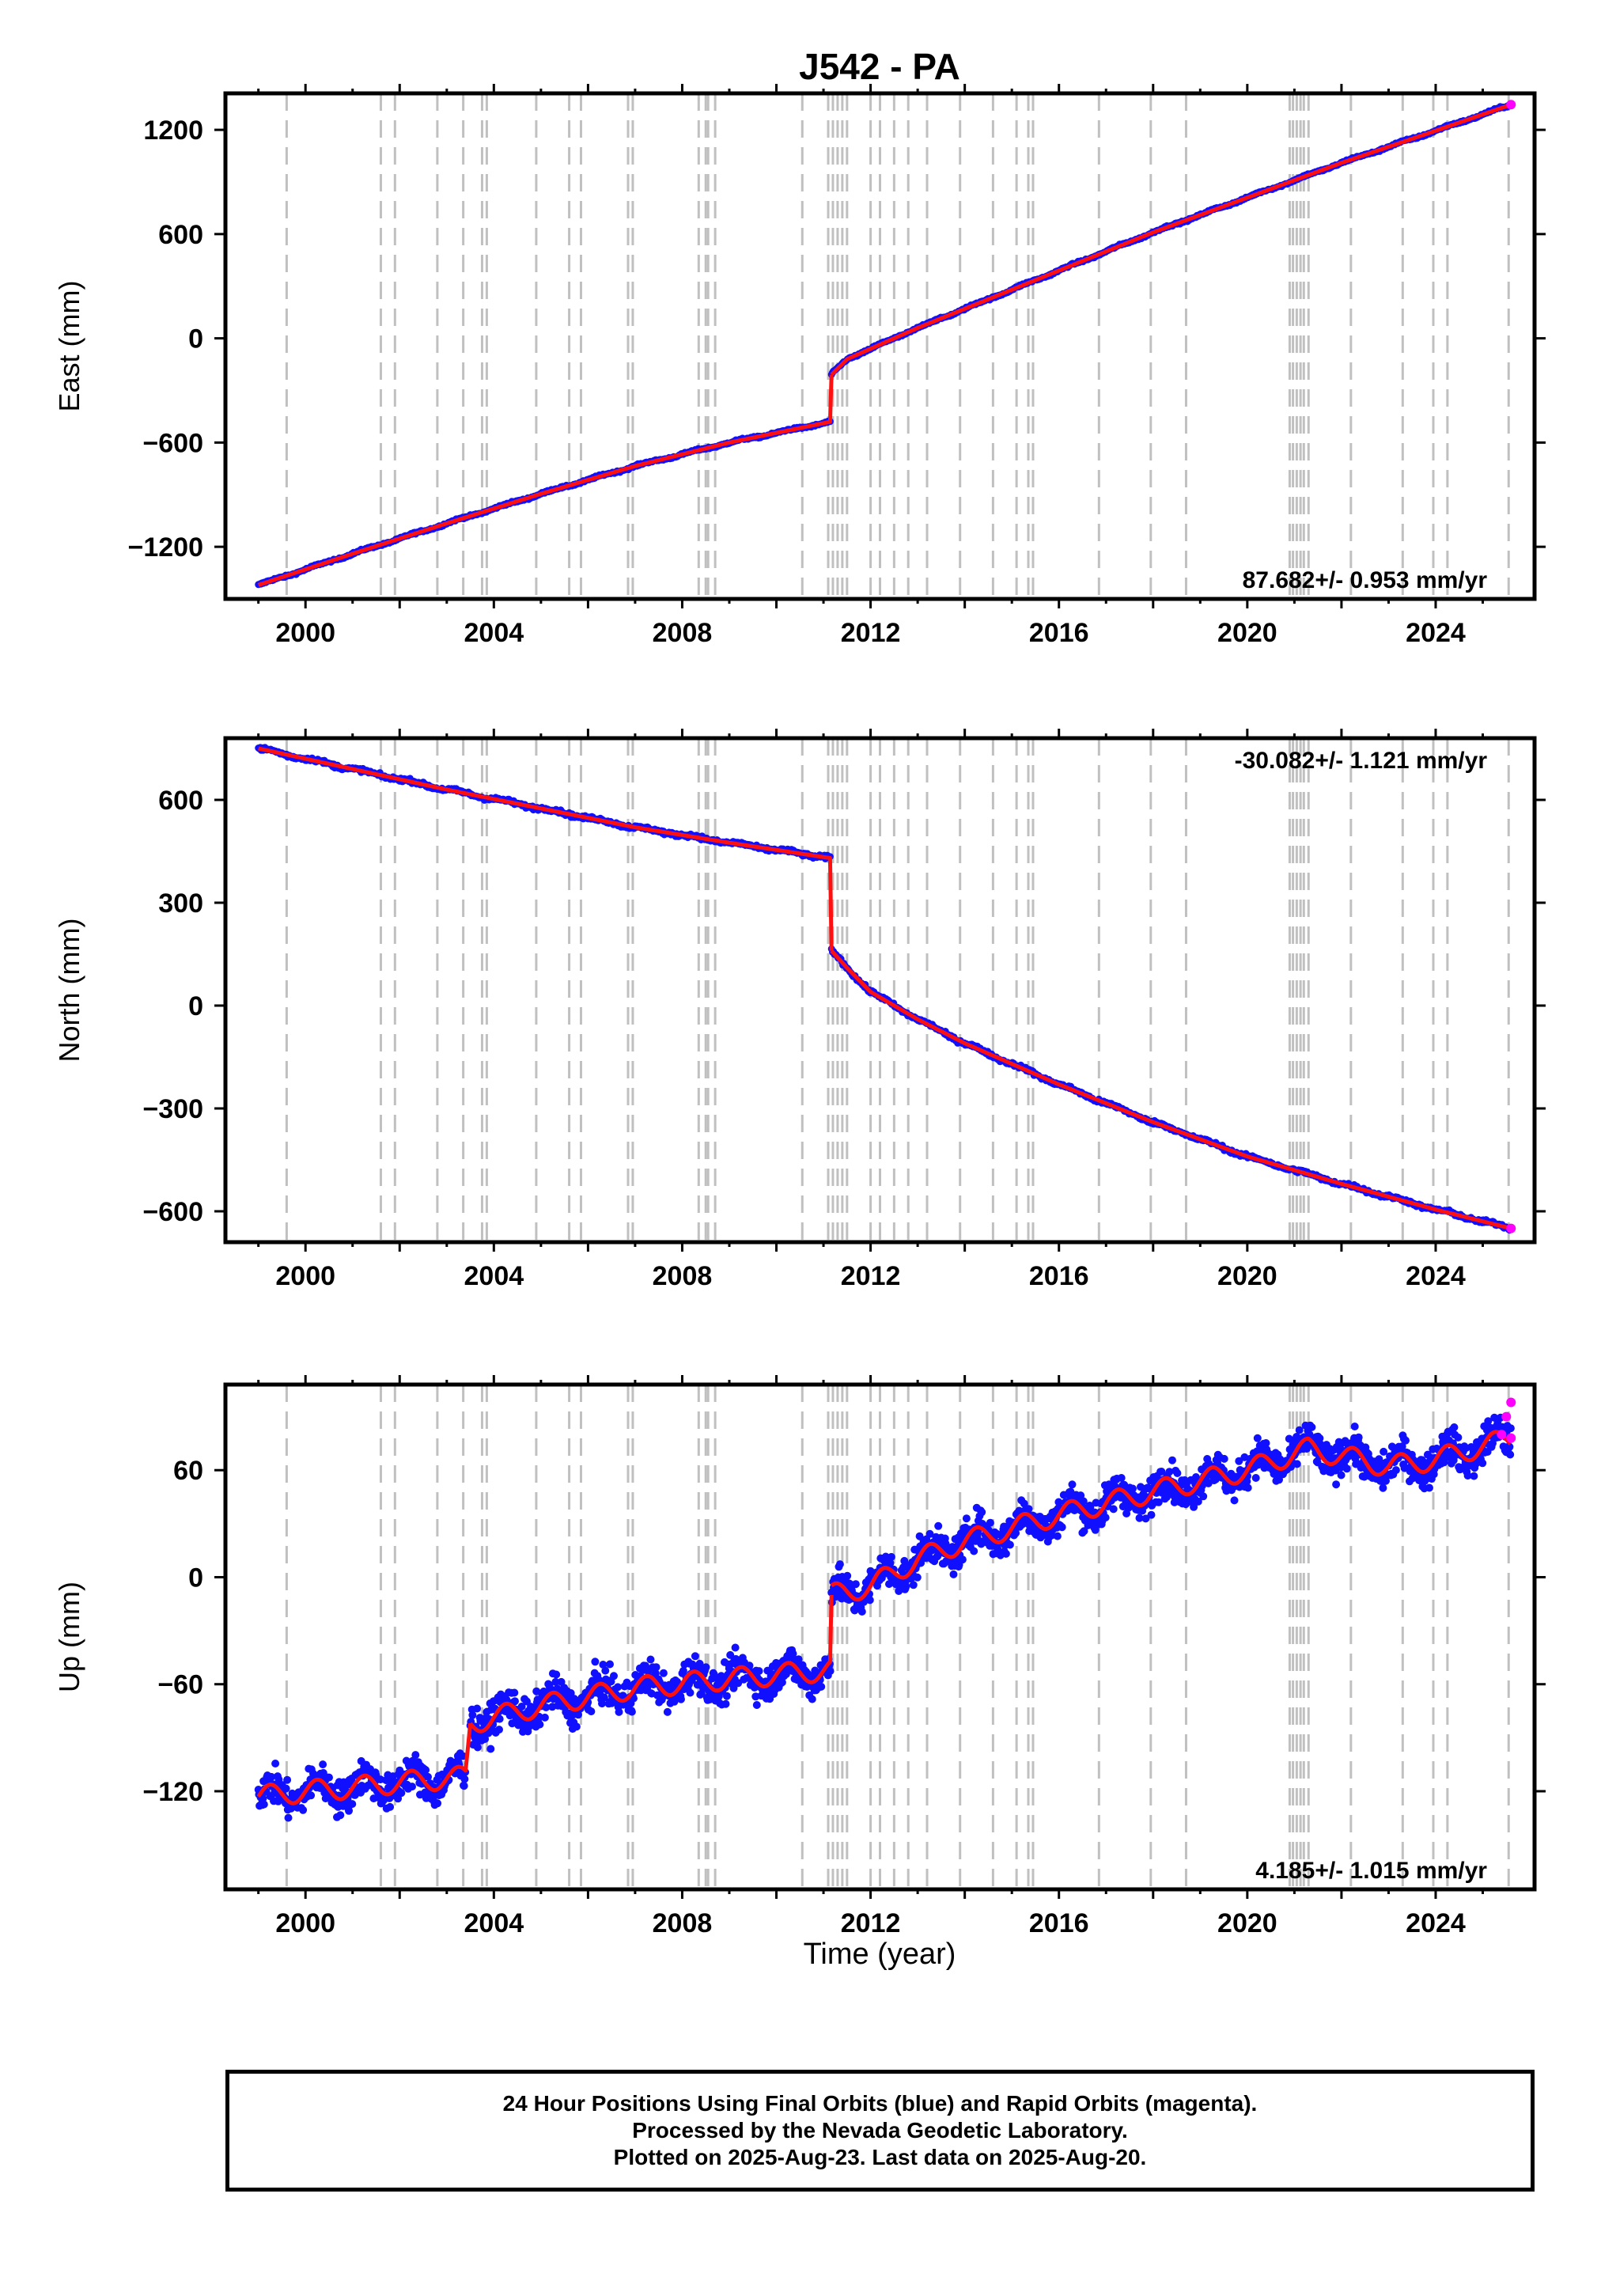 The image size is (1601, 2296). I want to click on y-axis-label: North (mm), so click(69, 991).